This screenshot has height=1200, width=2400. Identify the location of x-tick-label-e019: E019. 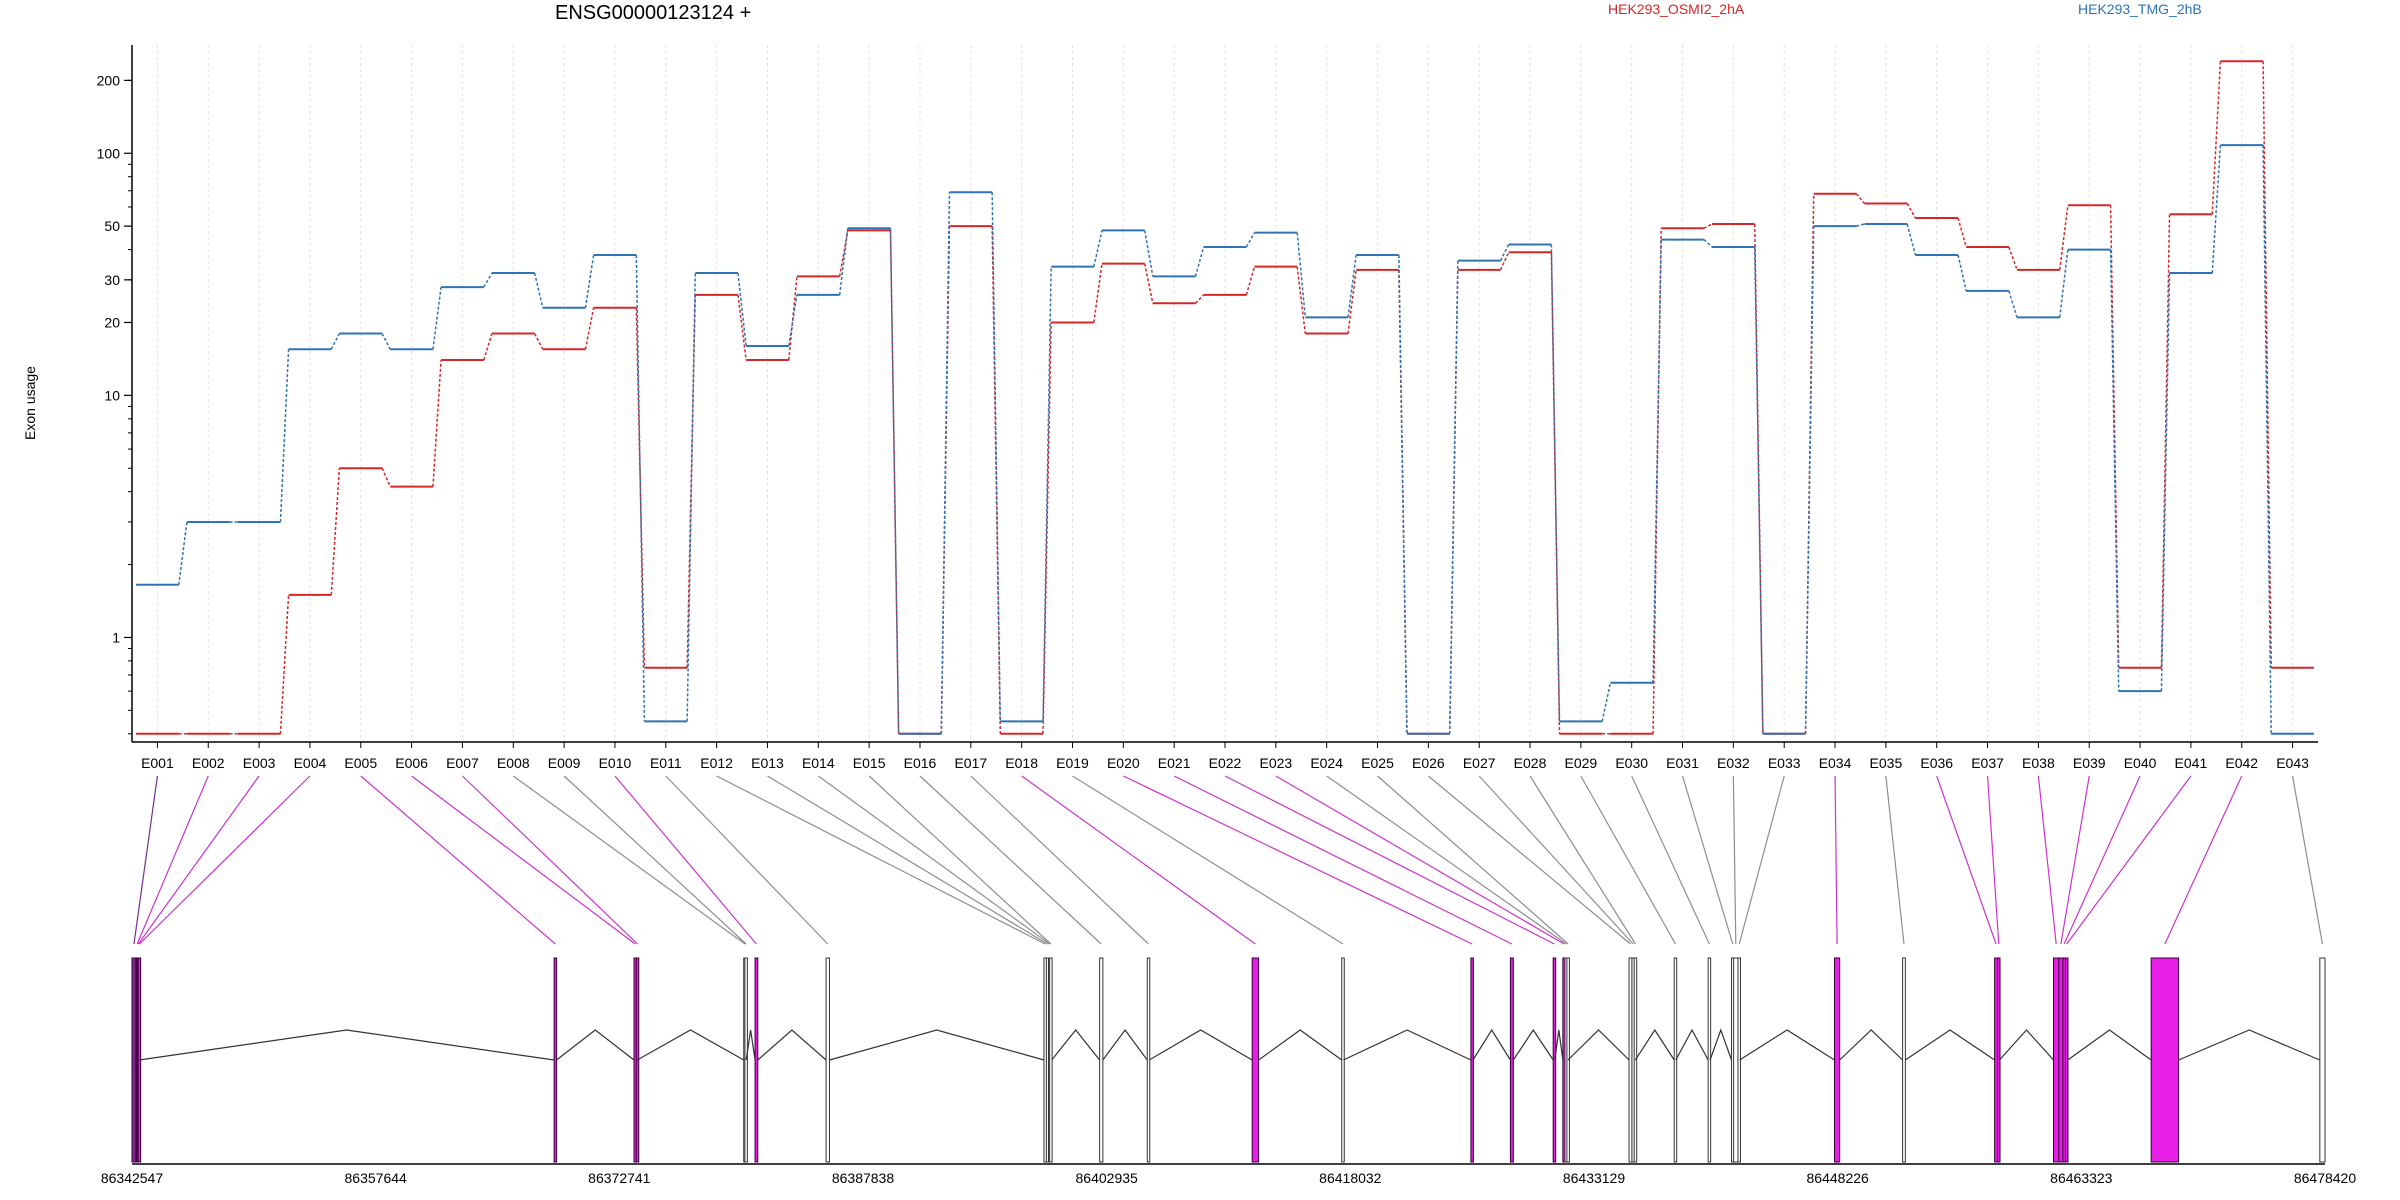
(1072, 763).